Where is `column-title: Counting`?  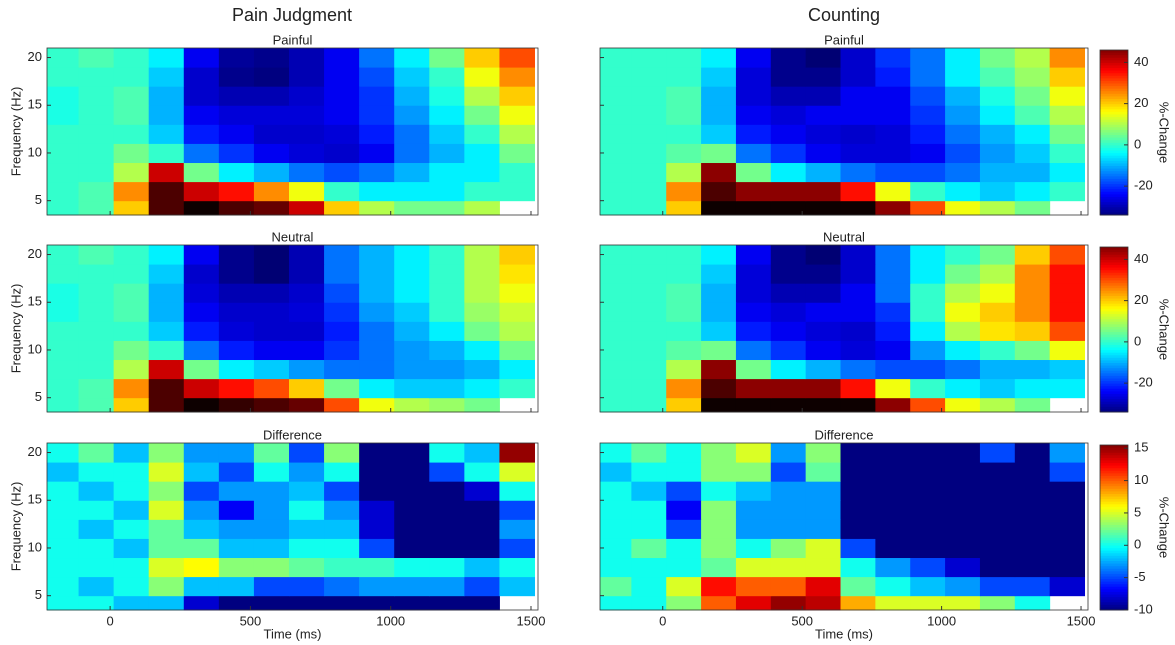 column-title: Counting is located at coordinates (844, 15).